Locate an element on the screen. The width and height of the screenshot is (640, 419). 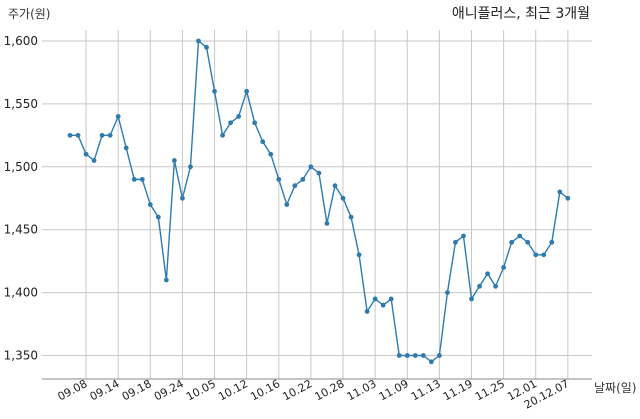
y-tick-label: 1,600 is located at coordinates (21, 41).